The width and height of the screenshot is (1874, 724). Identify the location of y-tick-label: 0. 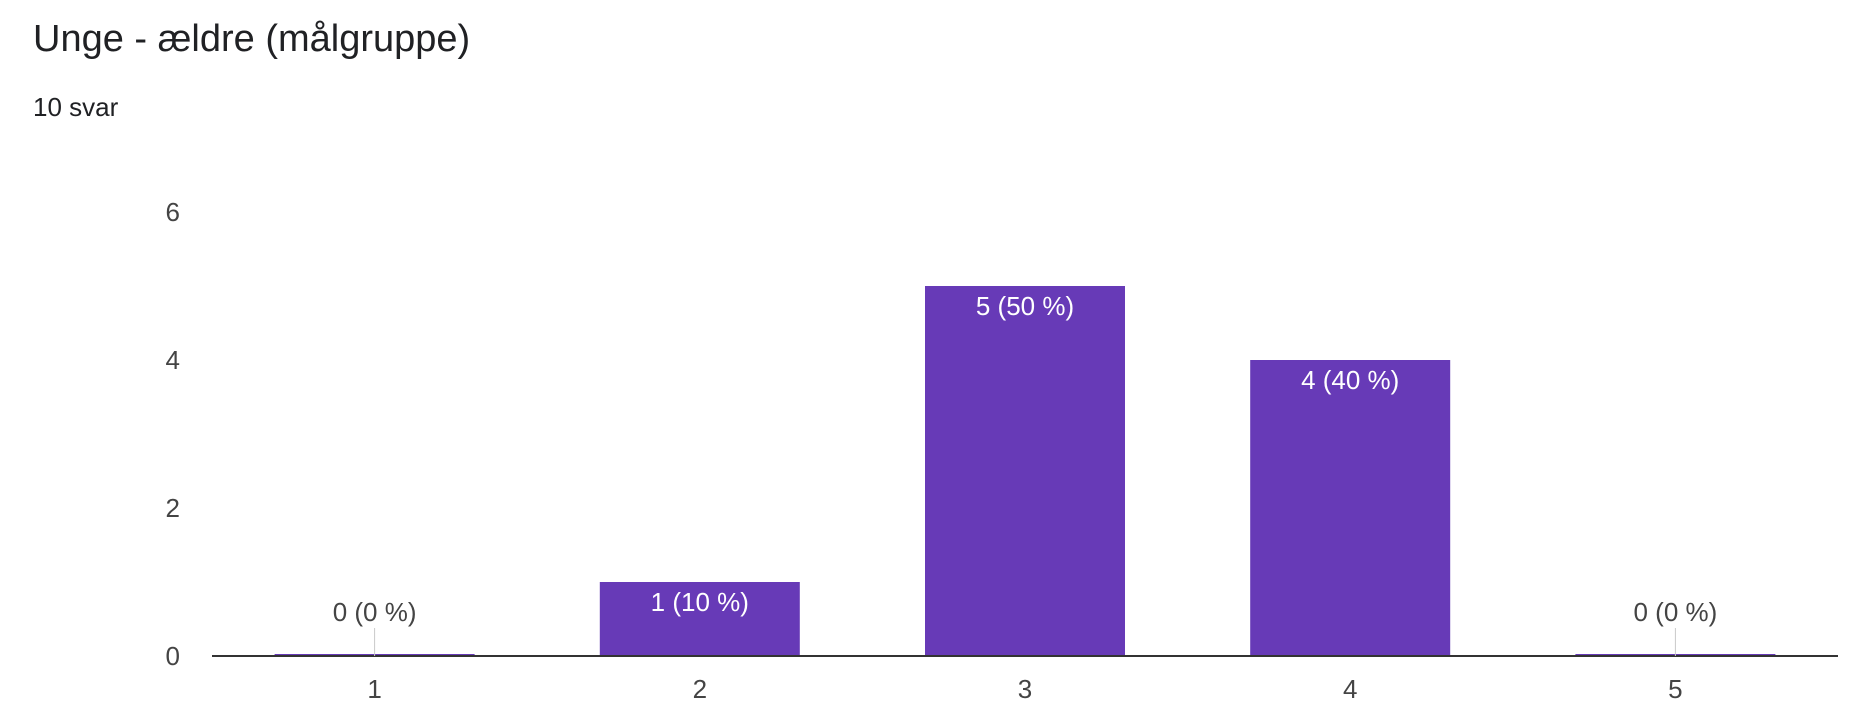
(173, 656).